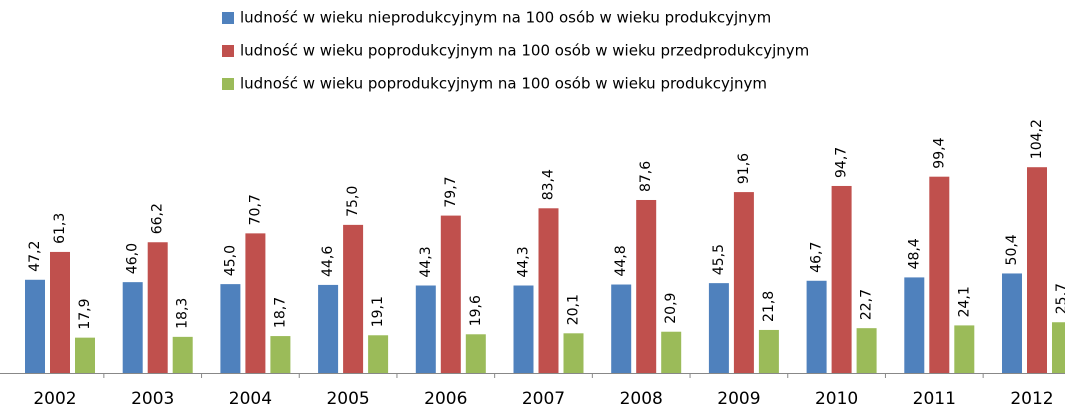 The height and width of the screenshot is (411, 1065). I want to click on x-tick-label: 2011, so click(934, 399).